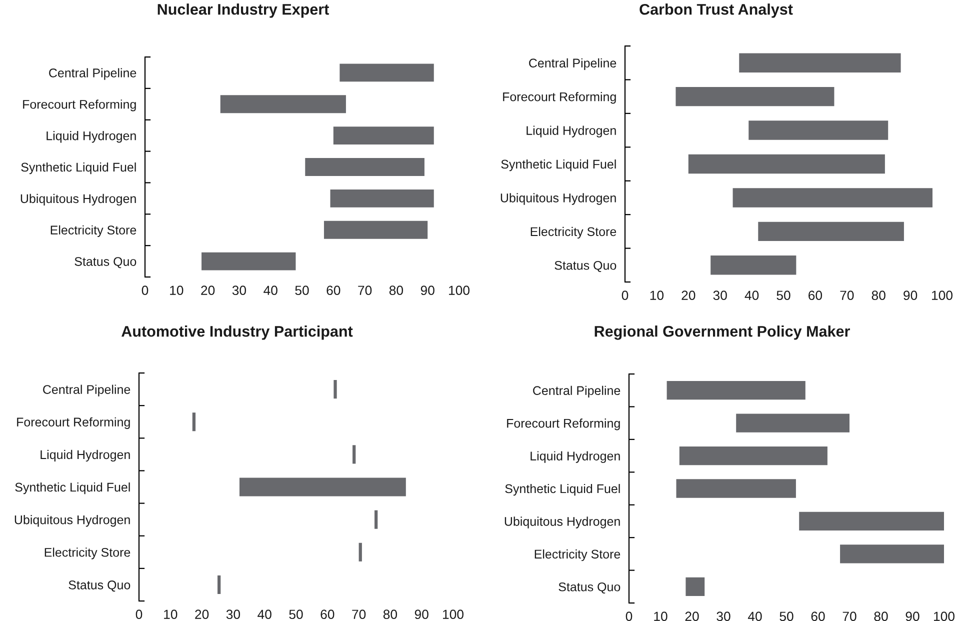 The width and height of the screenshot is (958, 621). What do you see at coordinates (243, 11) in the screenshot?
I see `chart-title: Nuclear Industry Expert` at bounding box center [243, 11].